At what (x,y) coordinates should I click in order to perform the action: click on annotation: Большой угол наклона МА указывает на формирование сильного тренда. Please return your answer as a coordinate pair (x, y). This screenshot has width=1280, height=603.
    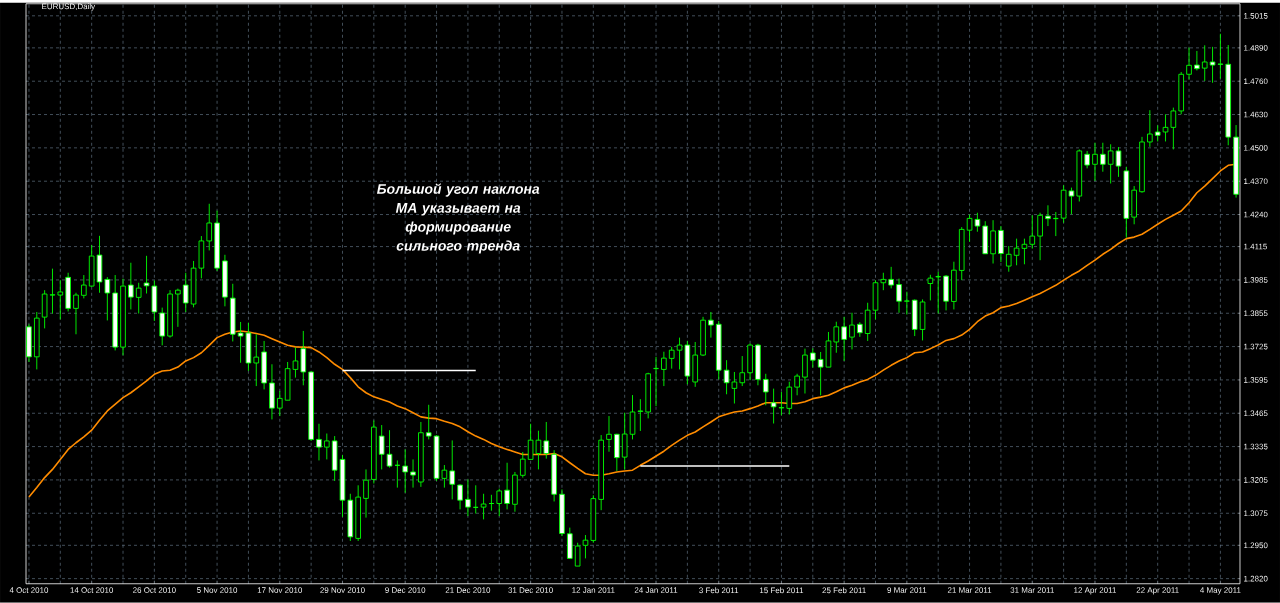
    Looking at the image, I should click on (458, 218).